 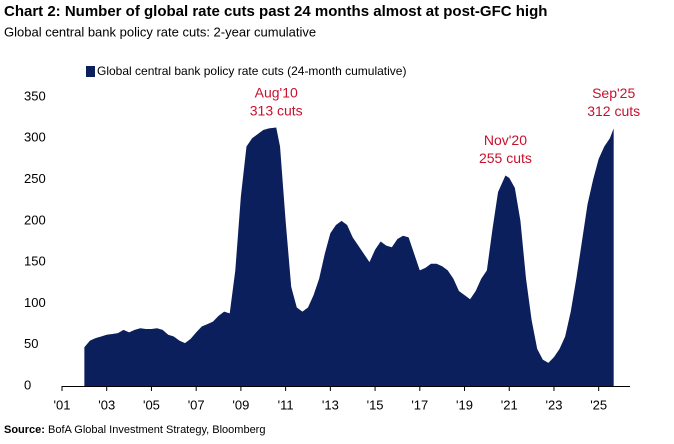 I want to click on annotation-text: 255 cuts, so click(x=505, y=158).